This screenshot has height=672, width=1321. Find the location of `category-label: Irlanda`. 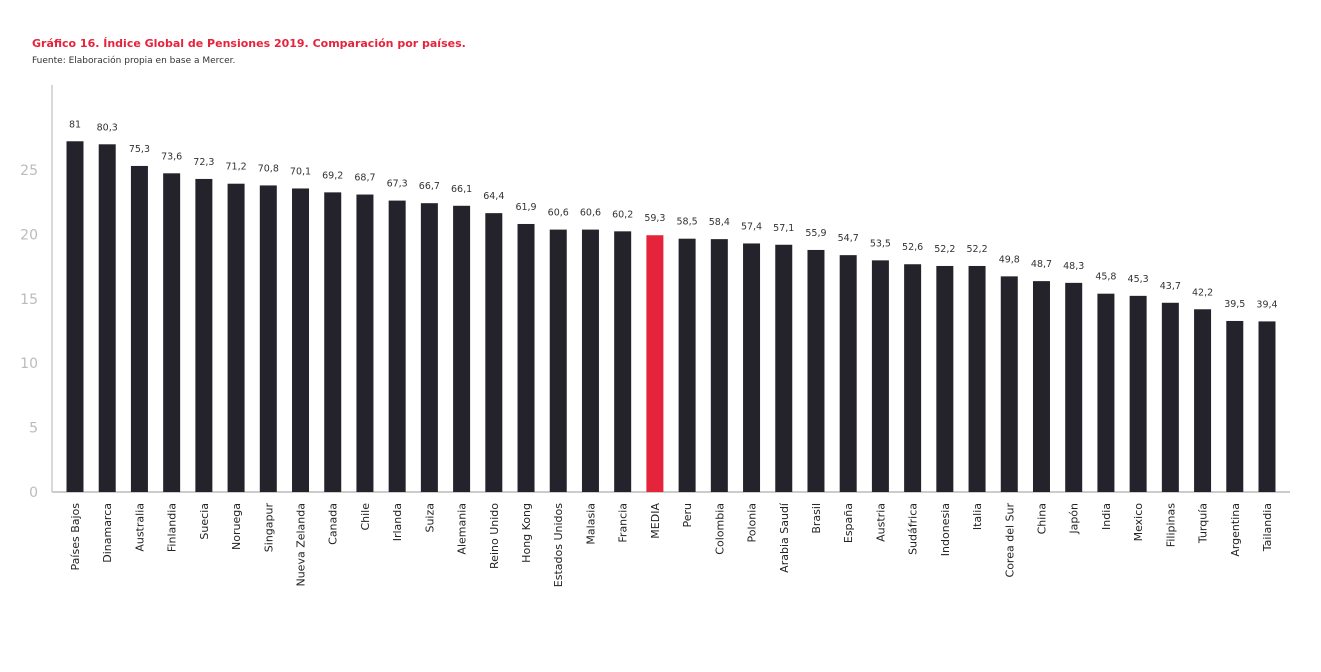

category-label: Irlanda is located at coordinates (397, 522).